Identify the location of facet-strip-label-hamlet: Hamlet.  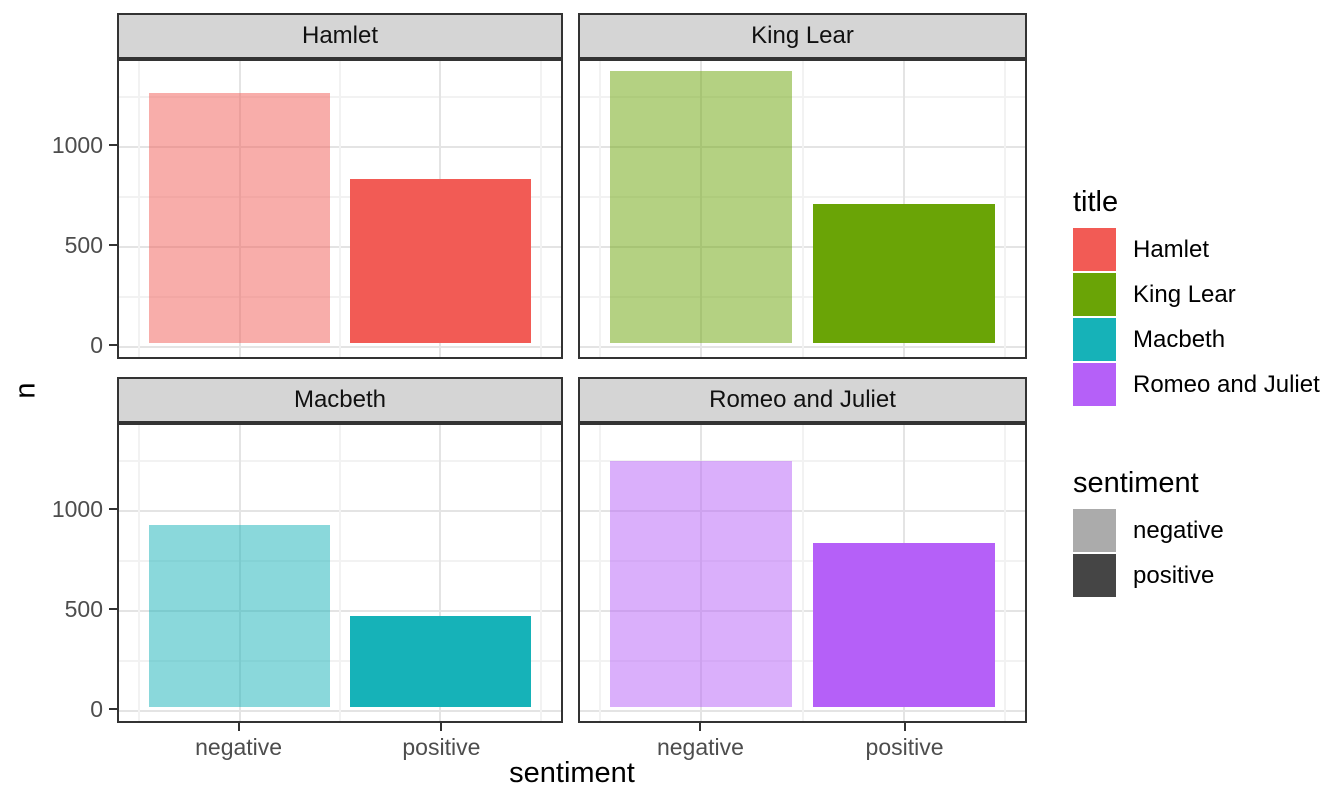
(340, 35).